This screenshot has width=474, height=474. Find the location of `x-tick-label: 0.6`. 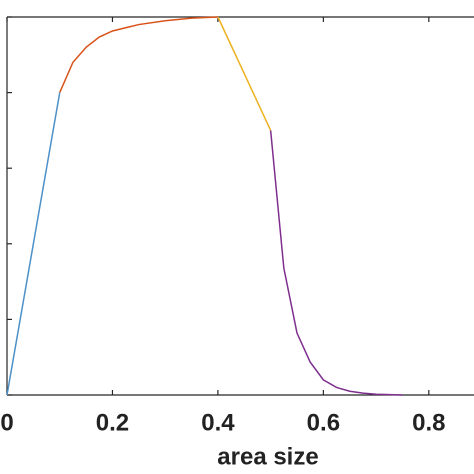

x-tick-label: 0.6 is located at coordinates (323, 422).